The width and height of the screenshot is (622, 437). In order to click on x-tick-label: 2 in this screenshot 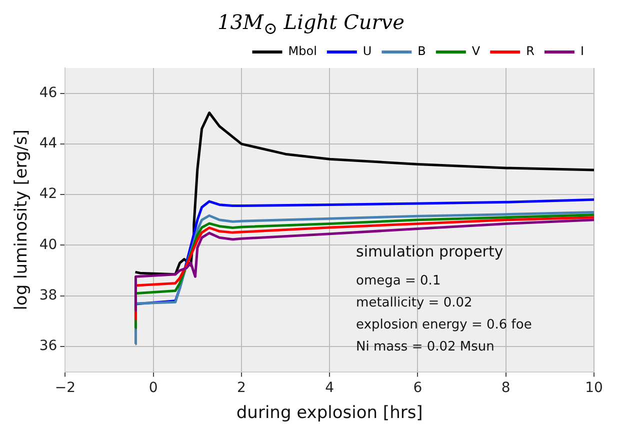, I will do `click(241, 388)`.